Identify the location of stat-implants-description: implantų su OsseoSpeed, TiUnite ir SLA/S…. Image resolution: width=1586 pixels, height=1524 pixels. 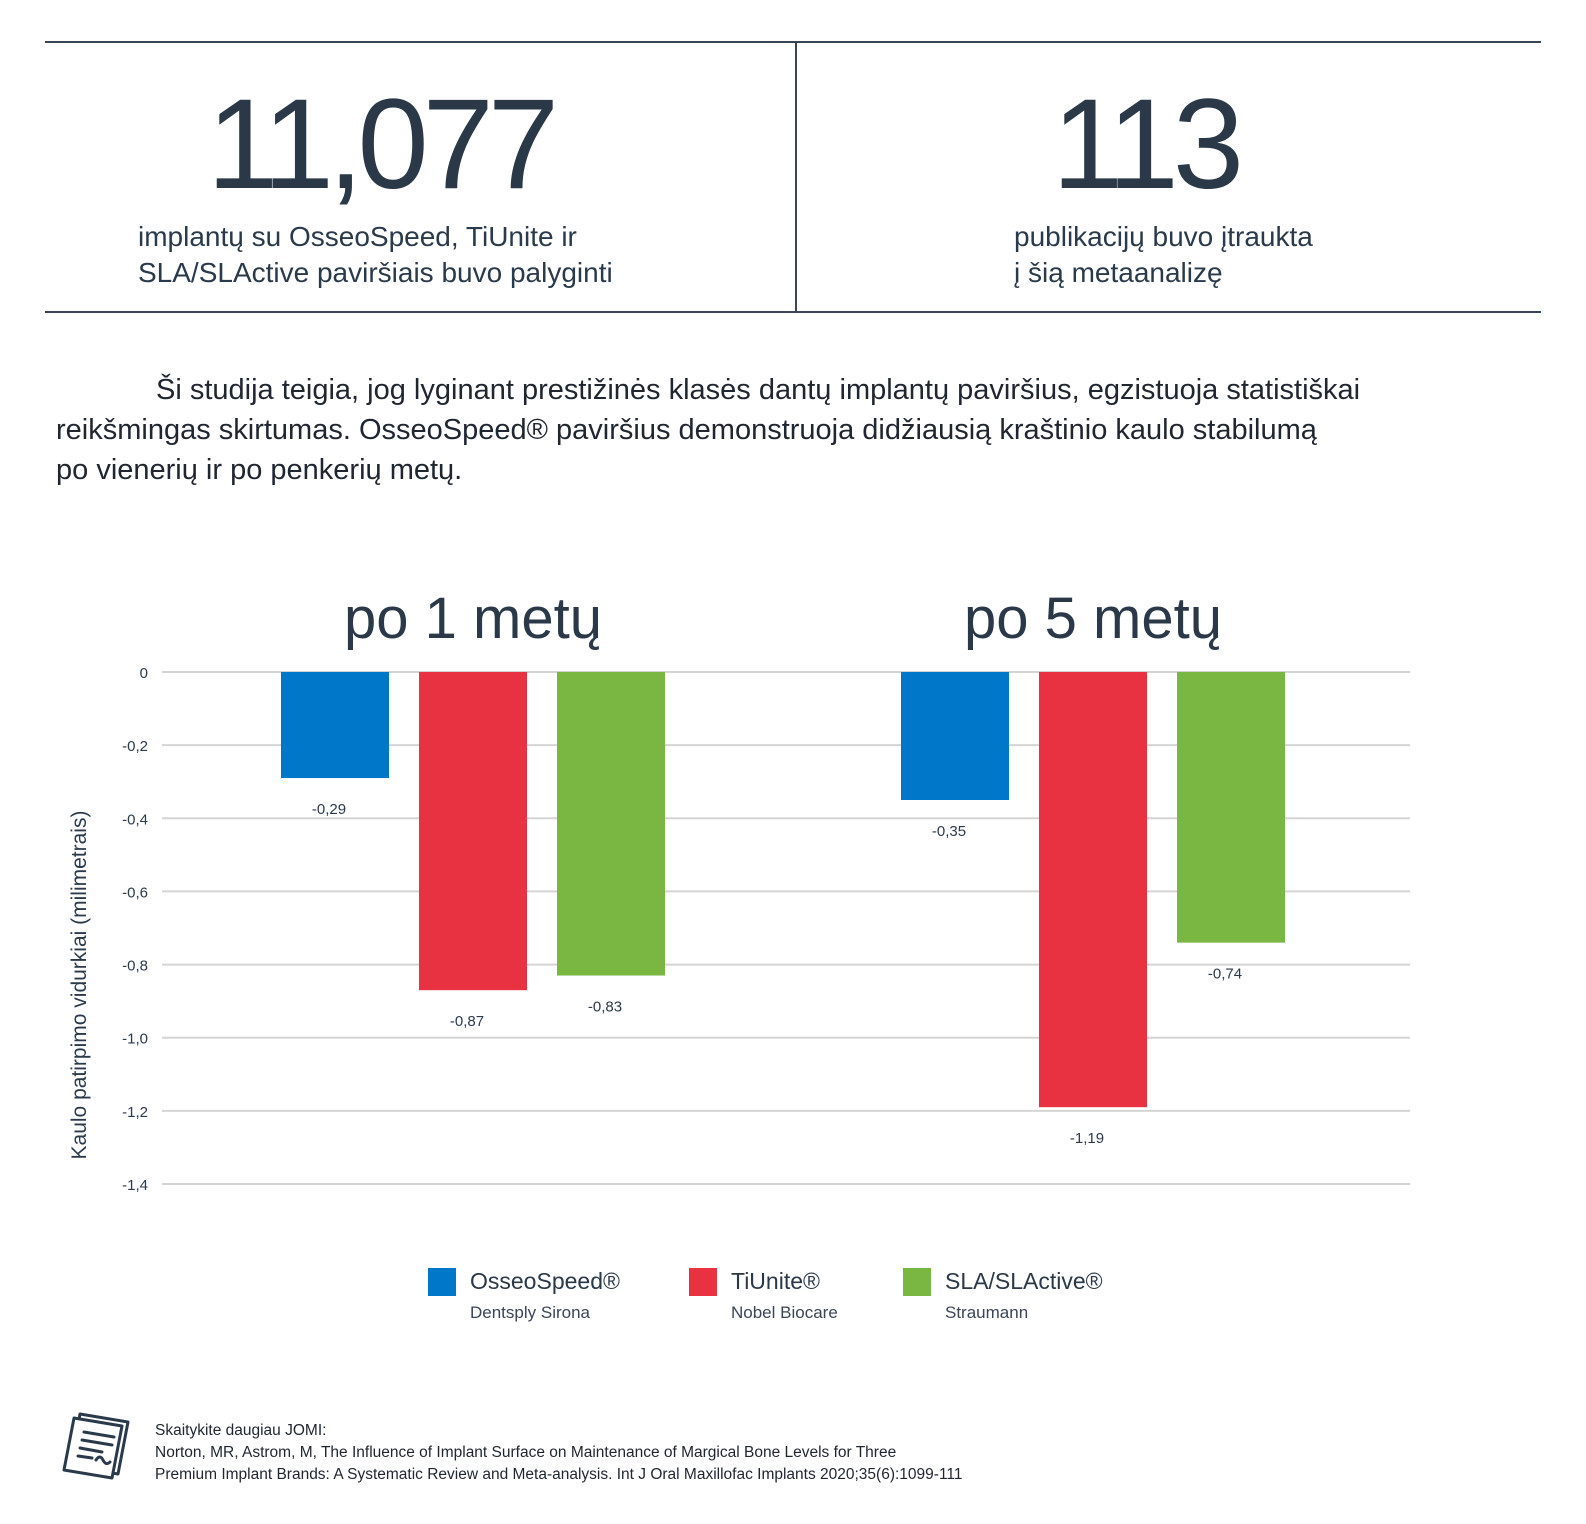
(375, 255).